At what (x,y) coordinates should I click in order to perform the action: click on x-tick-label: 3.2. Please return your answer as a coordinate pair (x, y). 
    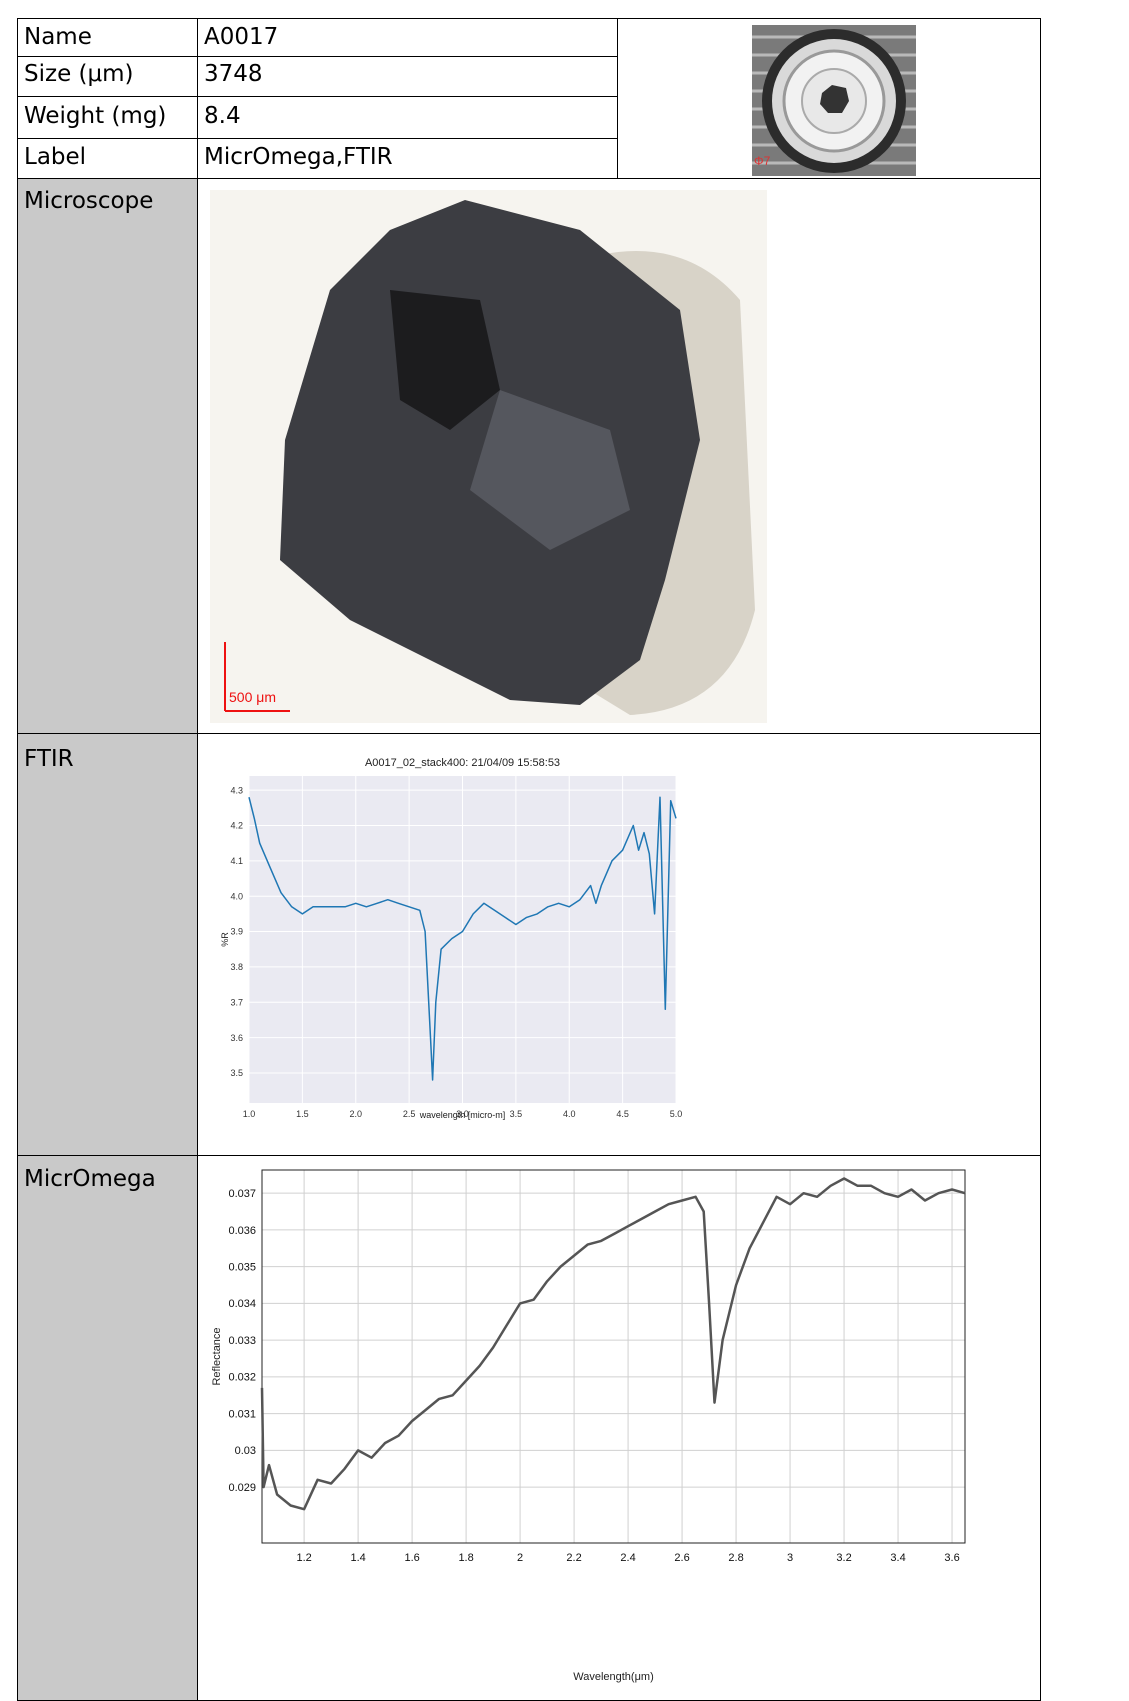
    Looking at the image, I should click on (843, 1558).